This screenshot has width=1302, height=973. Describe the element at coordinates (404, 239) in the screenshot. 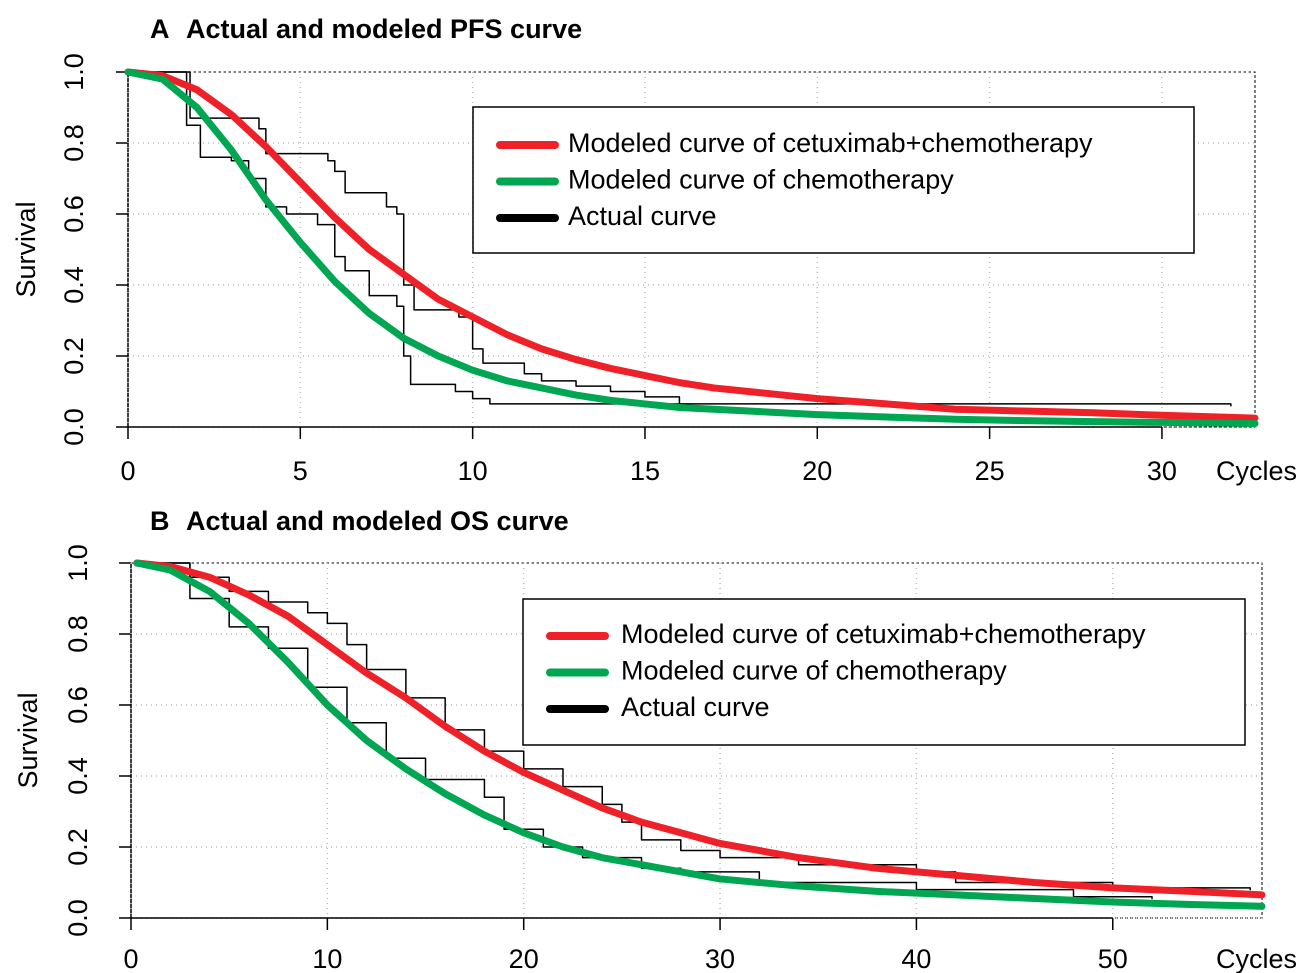

I see `series-line` at that location.